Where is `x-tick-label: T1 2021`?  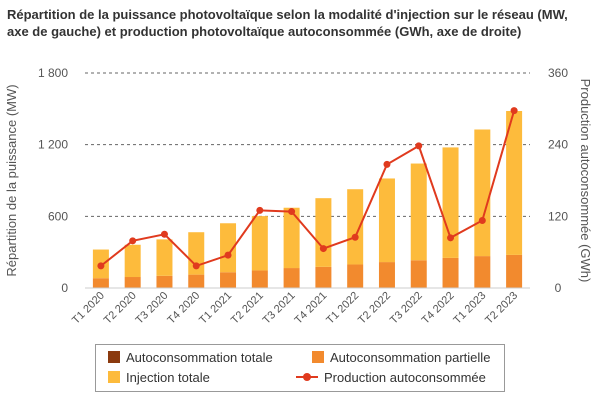 x-tick-label: T1 2021 is located at coordinates (215, 308).